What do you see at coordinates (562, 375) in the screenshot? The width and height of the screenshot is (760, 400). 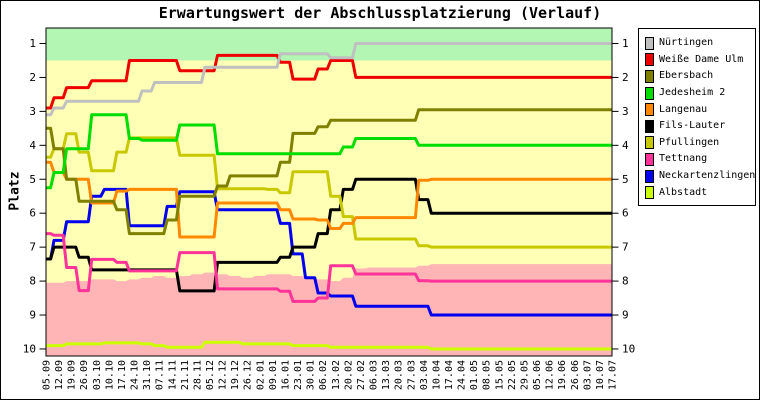 I see `x-tick-label: 19.06` at bounding box center [562, 375].